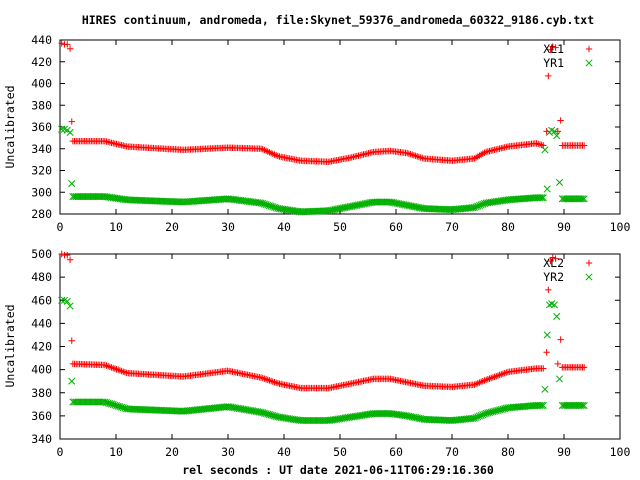  What do you see at coordinates (41, 127) in the screenshot?
I see `y-tick-label: 360` at bounding box center [41, 127].